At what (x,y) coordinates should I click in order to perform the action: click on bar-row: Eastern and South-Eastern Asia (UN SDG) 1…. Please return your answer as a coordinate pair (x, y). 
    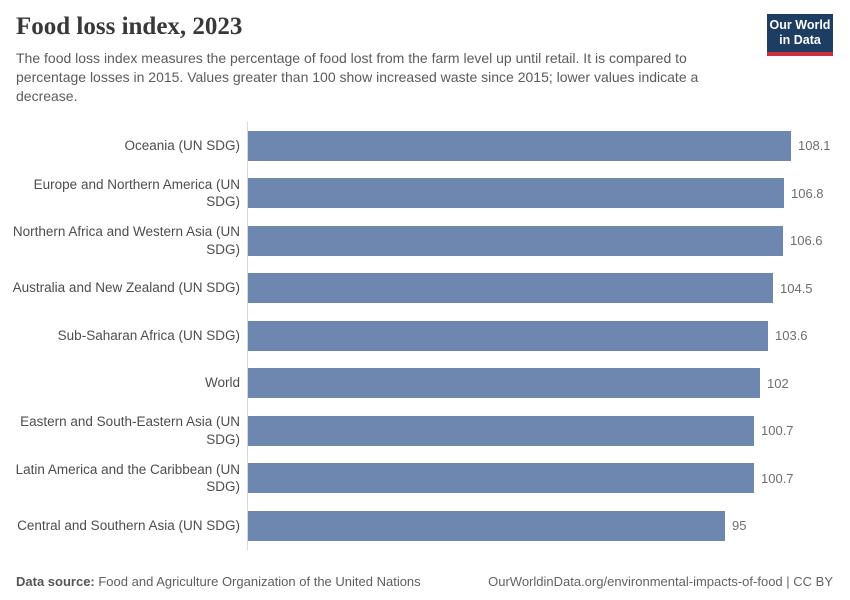
    Looking at the image, I should click on (425, 431).